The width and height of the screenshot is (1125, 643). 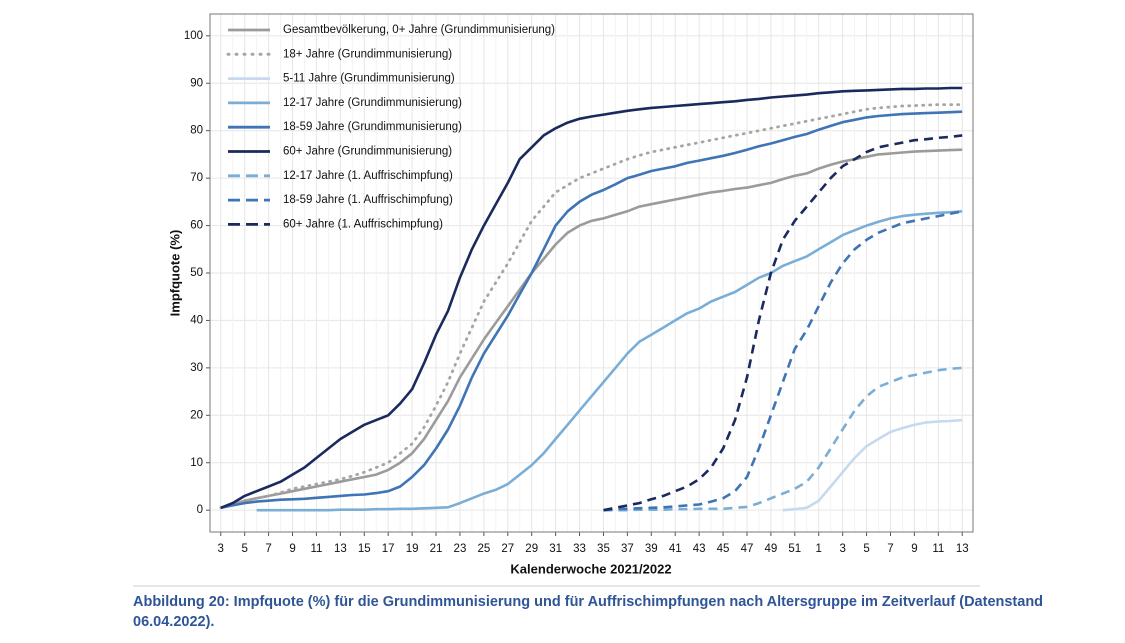 I want to click on x-tick-label: 33, so click(x=579, y=549).